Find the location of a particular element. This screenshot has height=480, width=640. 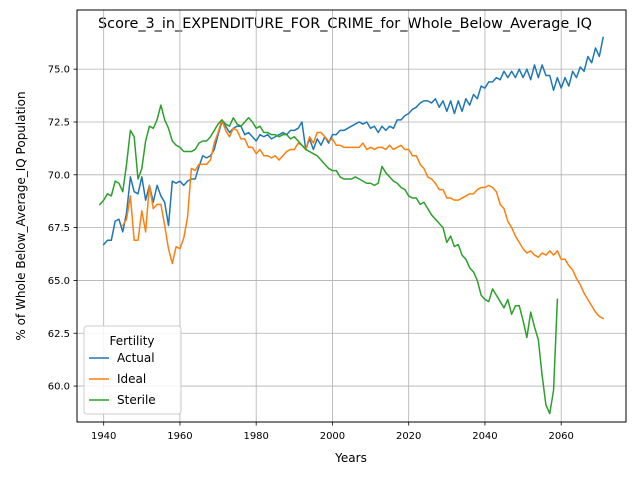

legend-label-ideal: Ideal is located at coordinates (131, 379).